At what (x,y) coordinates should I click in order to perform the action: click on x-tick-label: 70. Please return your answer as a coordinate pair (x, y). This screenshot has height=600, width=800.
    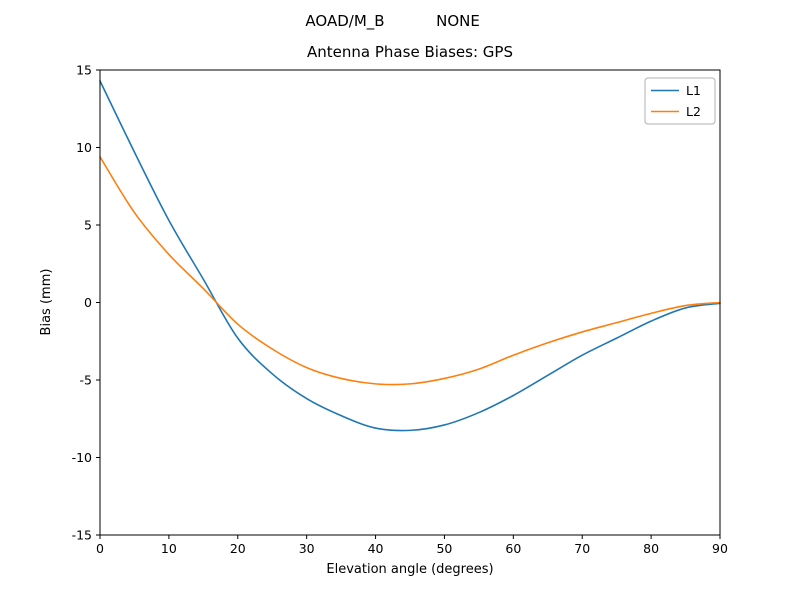
    Looking at the image, I should click on (582, 548).